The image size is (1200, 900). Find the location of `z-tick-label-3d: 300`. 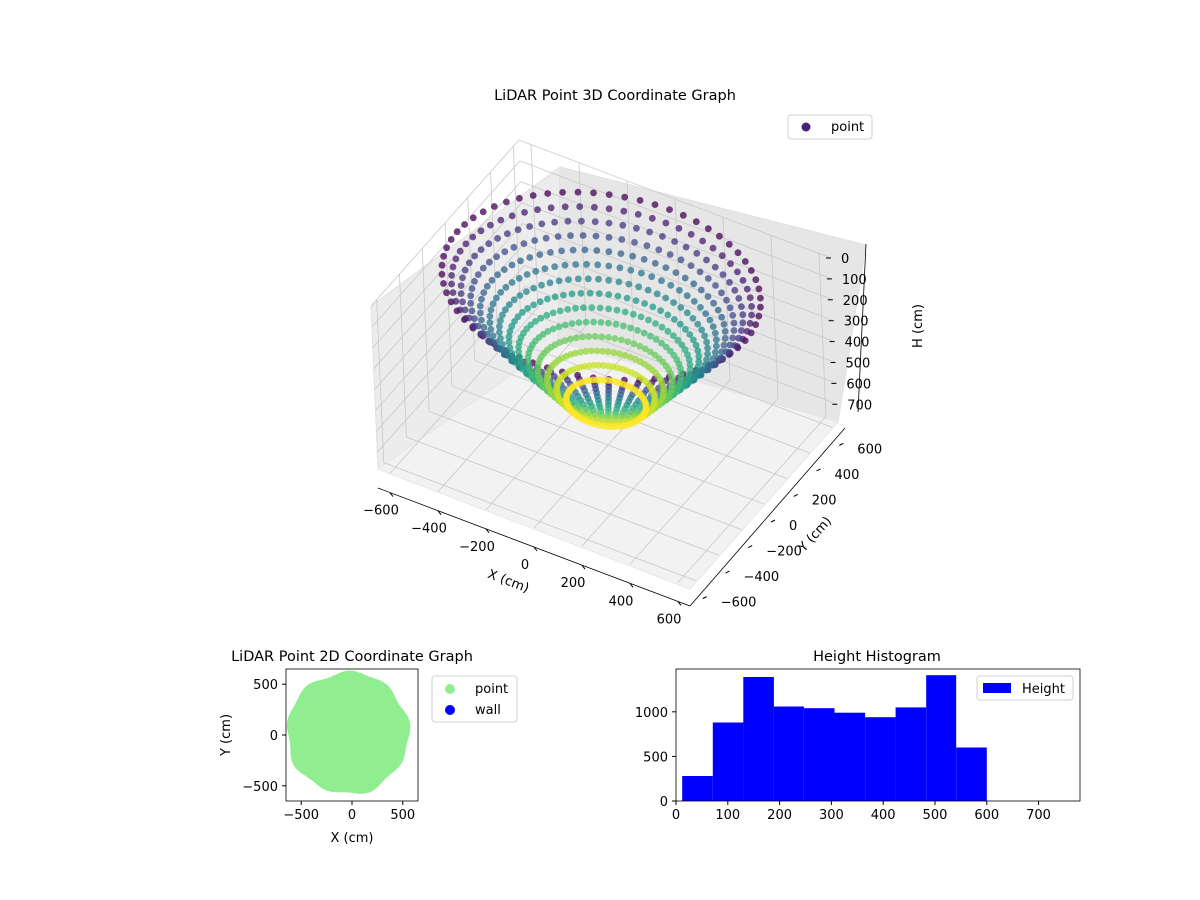

z-tick-label-3d: 300 is located at coordinates (856, 322).